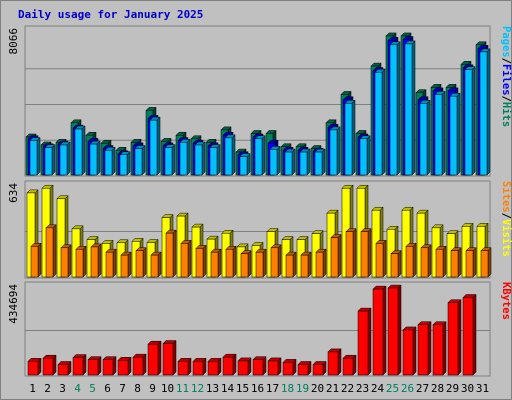 This screenshot has width=512, height=400. Describe the element at coordinates (473, 121) in the screenshot. I see `panel-1-pages-bar-30-side` at that location.